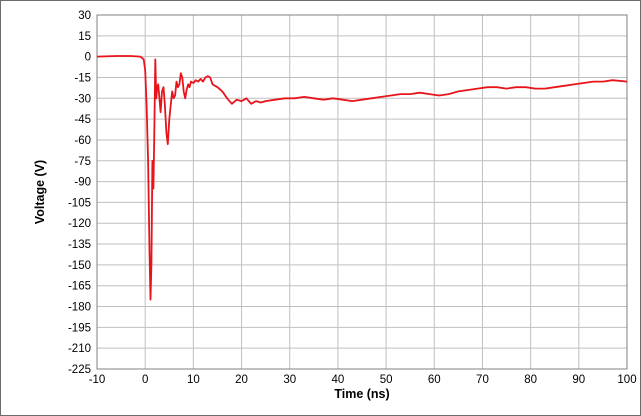 Image resolution: width=641 pixels, height=416 pixels. I want to click on y-tick-label: 30, so click(84, 16).